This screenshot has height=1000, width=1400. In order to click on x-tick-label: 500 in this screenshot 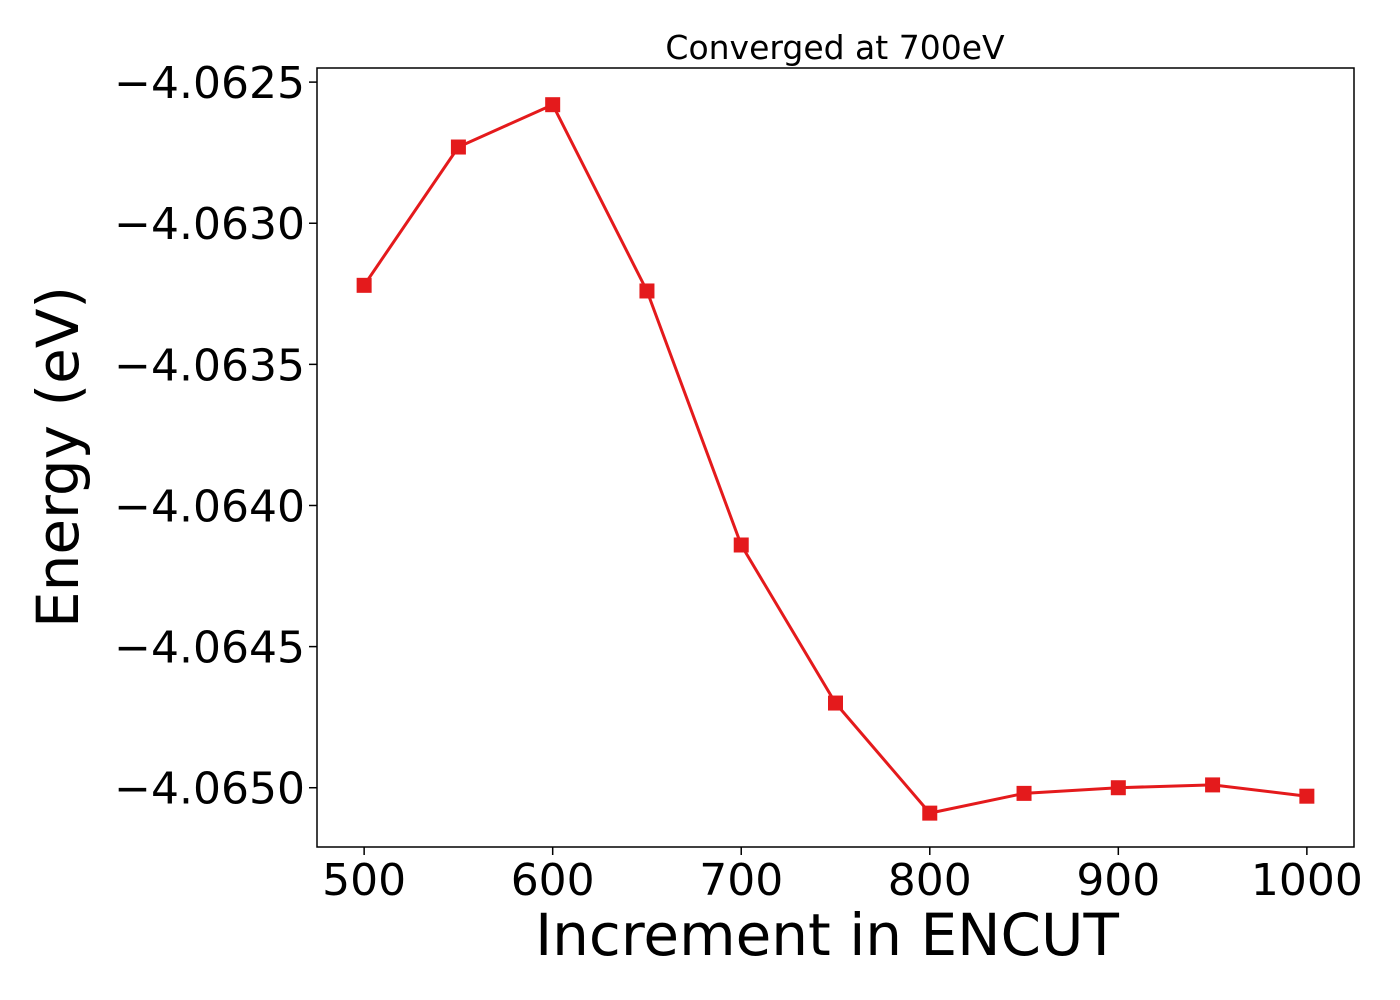, I will do `click(364, 880)`.